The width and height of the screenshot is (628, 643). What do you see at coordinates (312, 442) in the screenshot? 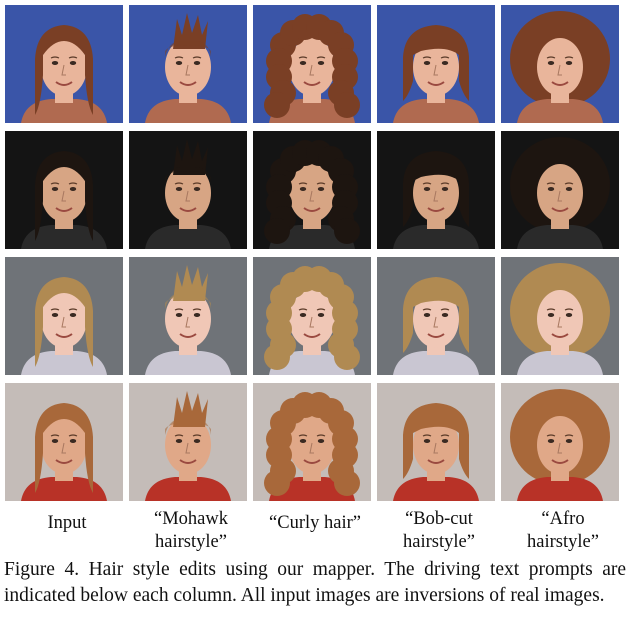
I see `portrait-r4-curly` at bounding box center [312, 442].